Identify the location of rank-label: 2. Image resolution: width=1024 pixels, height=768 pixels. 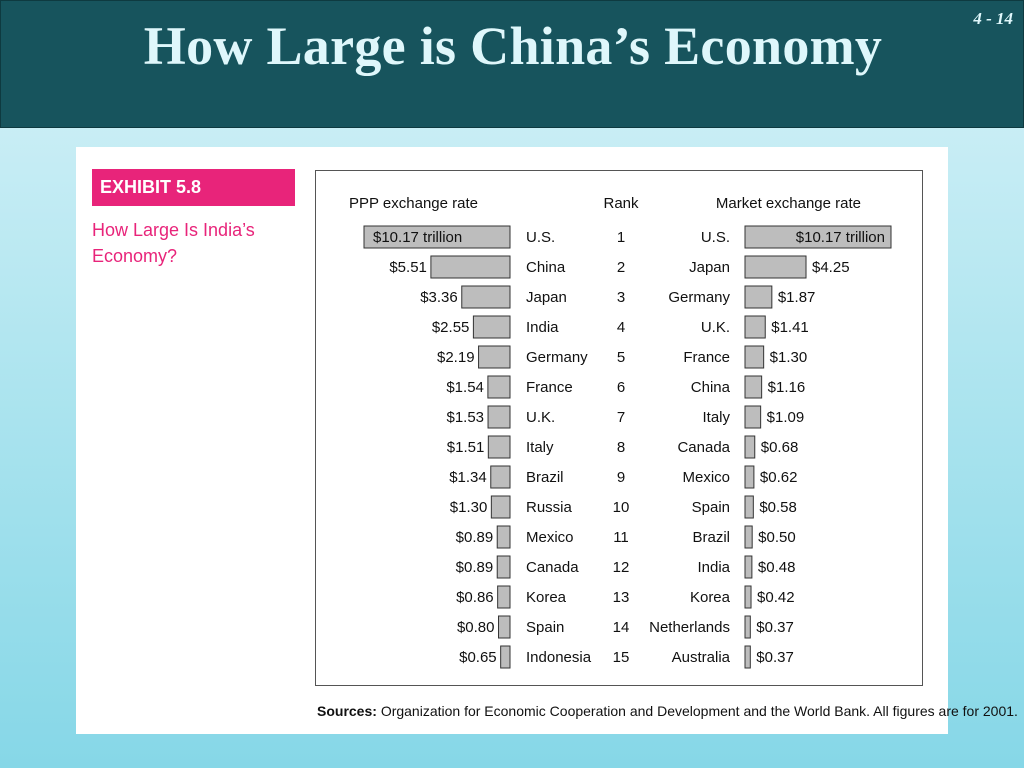
(621, 267).